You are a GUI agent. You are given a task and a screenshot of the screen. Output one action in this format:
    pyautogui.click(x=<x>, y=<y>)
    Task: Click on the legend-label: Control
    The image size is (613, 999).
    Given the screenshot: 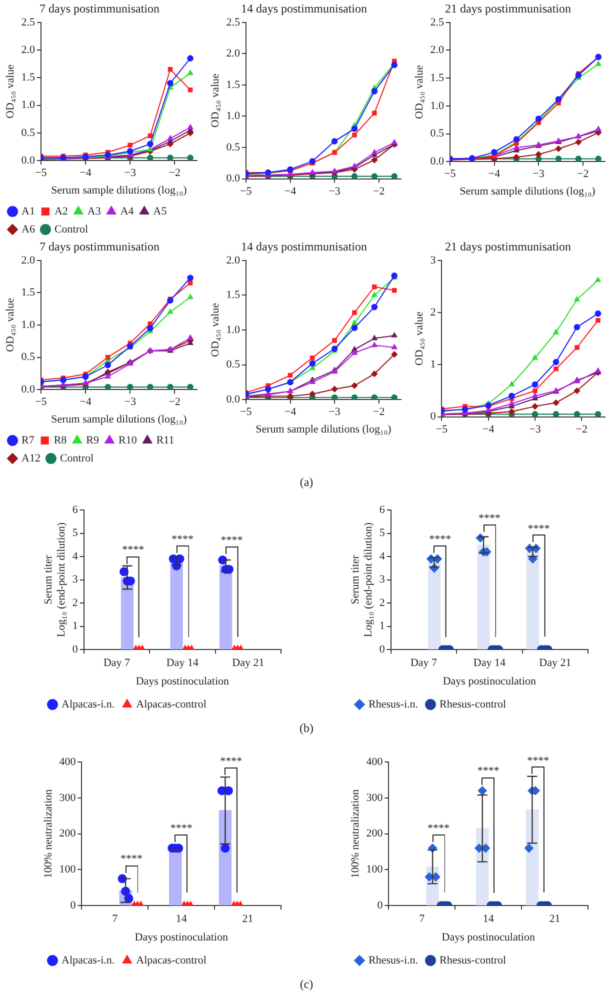 What is the action you would take?
    pyautogui.click(x=77, y=458)
    